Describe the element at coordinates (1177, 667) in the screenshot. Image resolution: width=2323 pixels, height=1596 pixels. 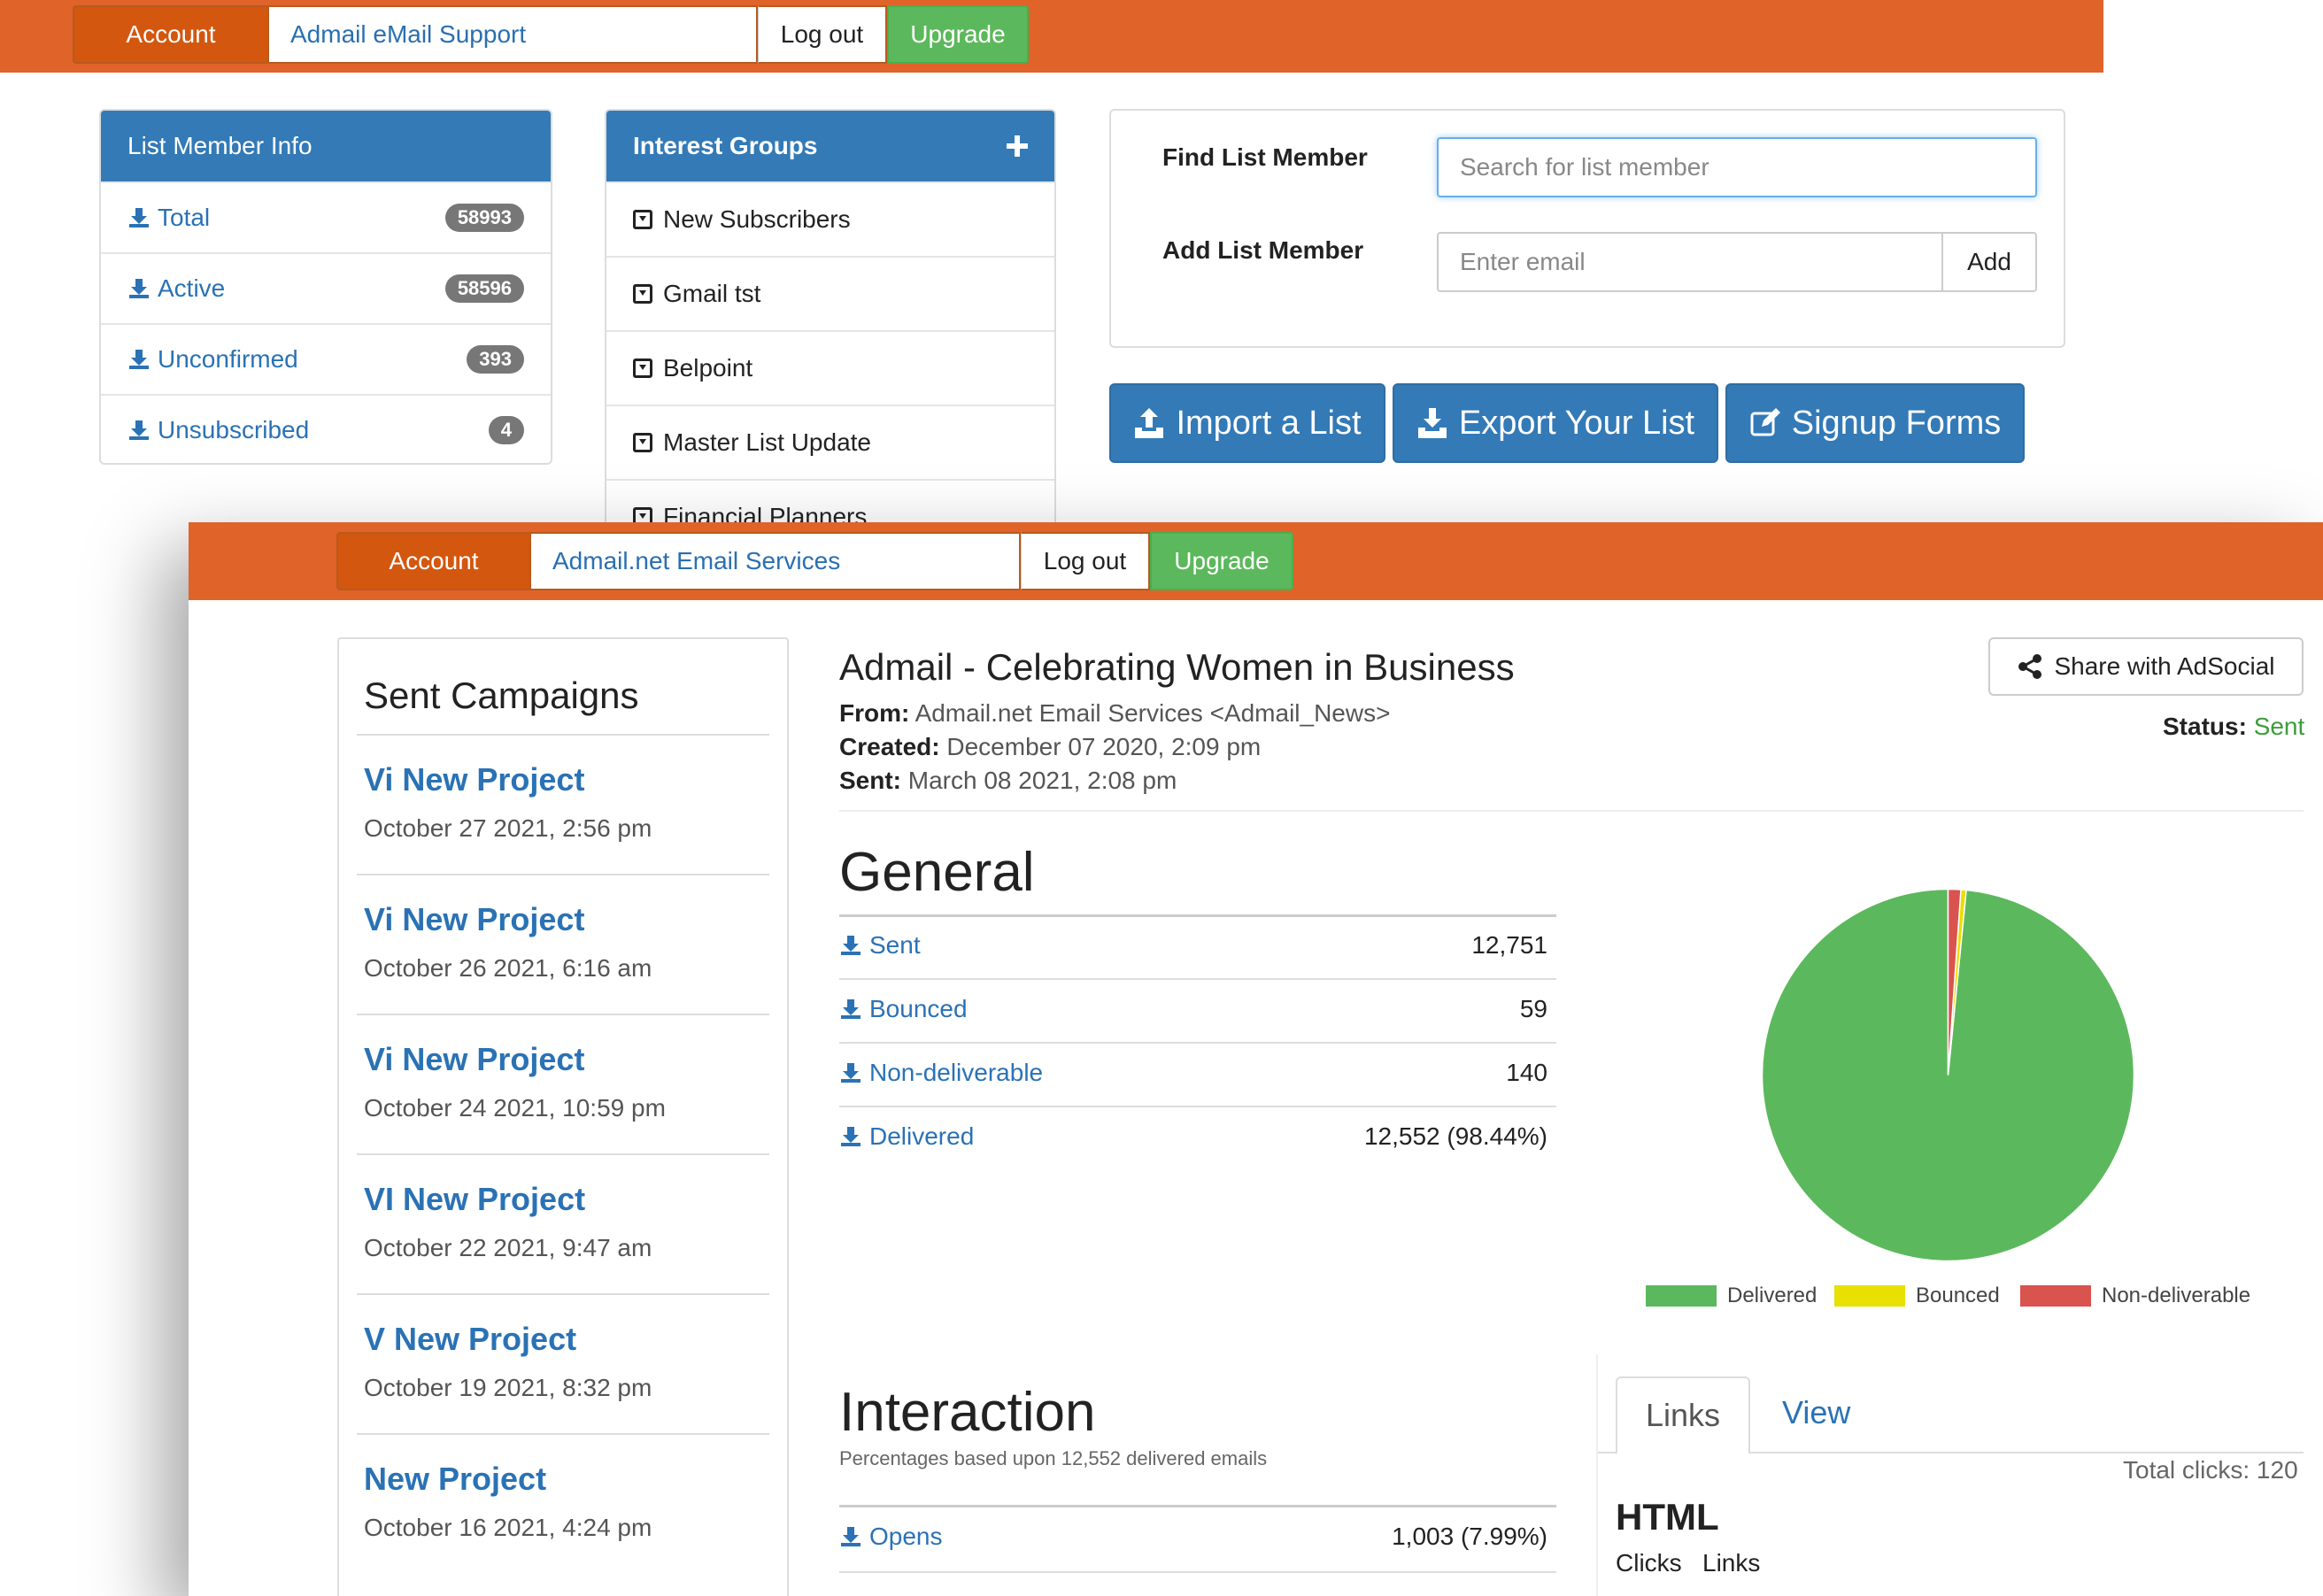
I see `campaign-title: Admail - Celebrating Women in Business` at that location.